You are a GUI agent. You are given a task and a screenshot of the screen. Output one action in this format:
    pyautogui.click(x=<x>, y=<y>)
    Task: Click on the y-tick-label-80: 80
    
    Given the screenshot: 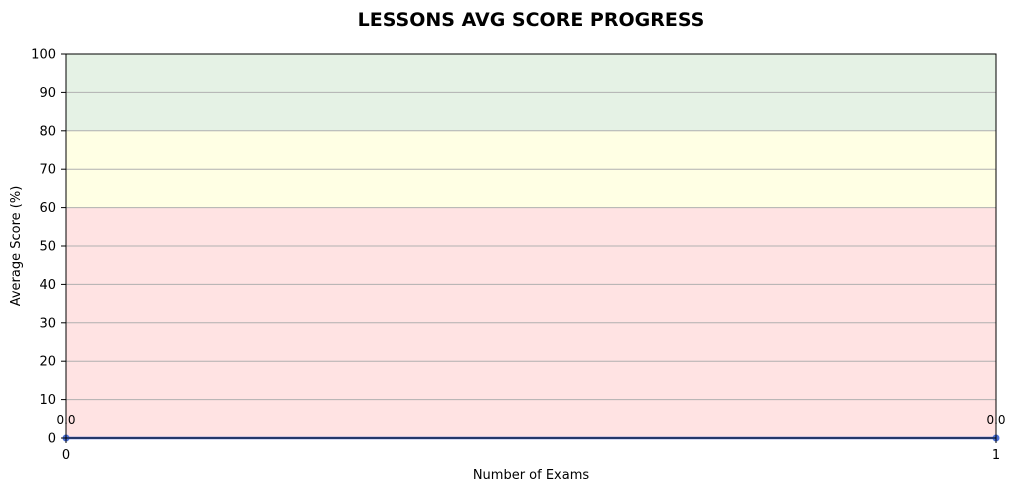 What is the action you would take?
    pyautogui.click(x=47, y=131)
    